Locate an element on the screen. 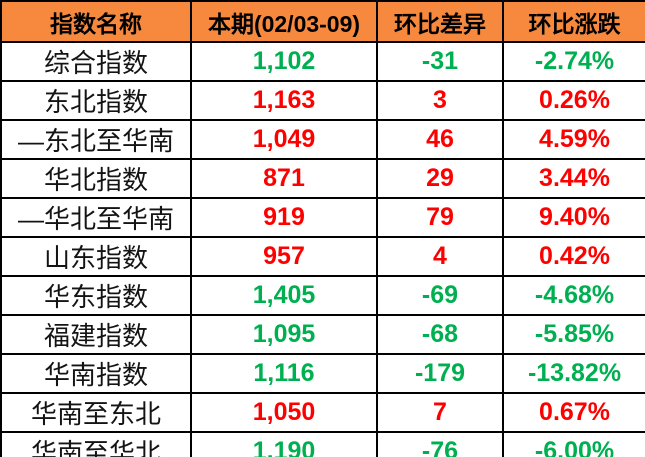  change-cell: -13.82% is located at coordinates (573, 373).